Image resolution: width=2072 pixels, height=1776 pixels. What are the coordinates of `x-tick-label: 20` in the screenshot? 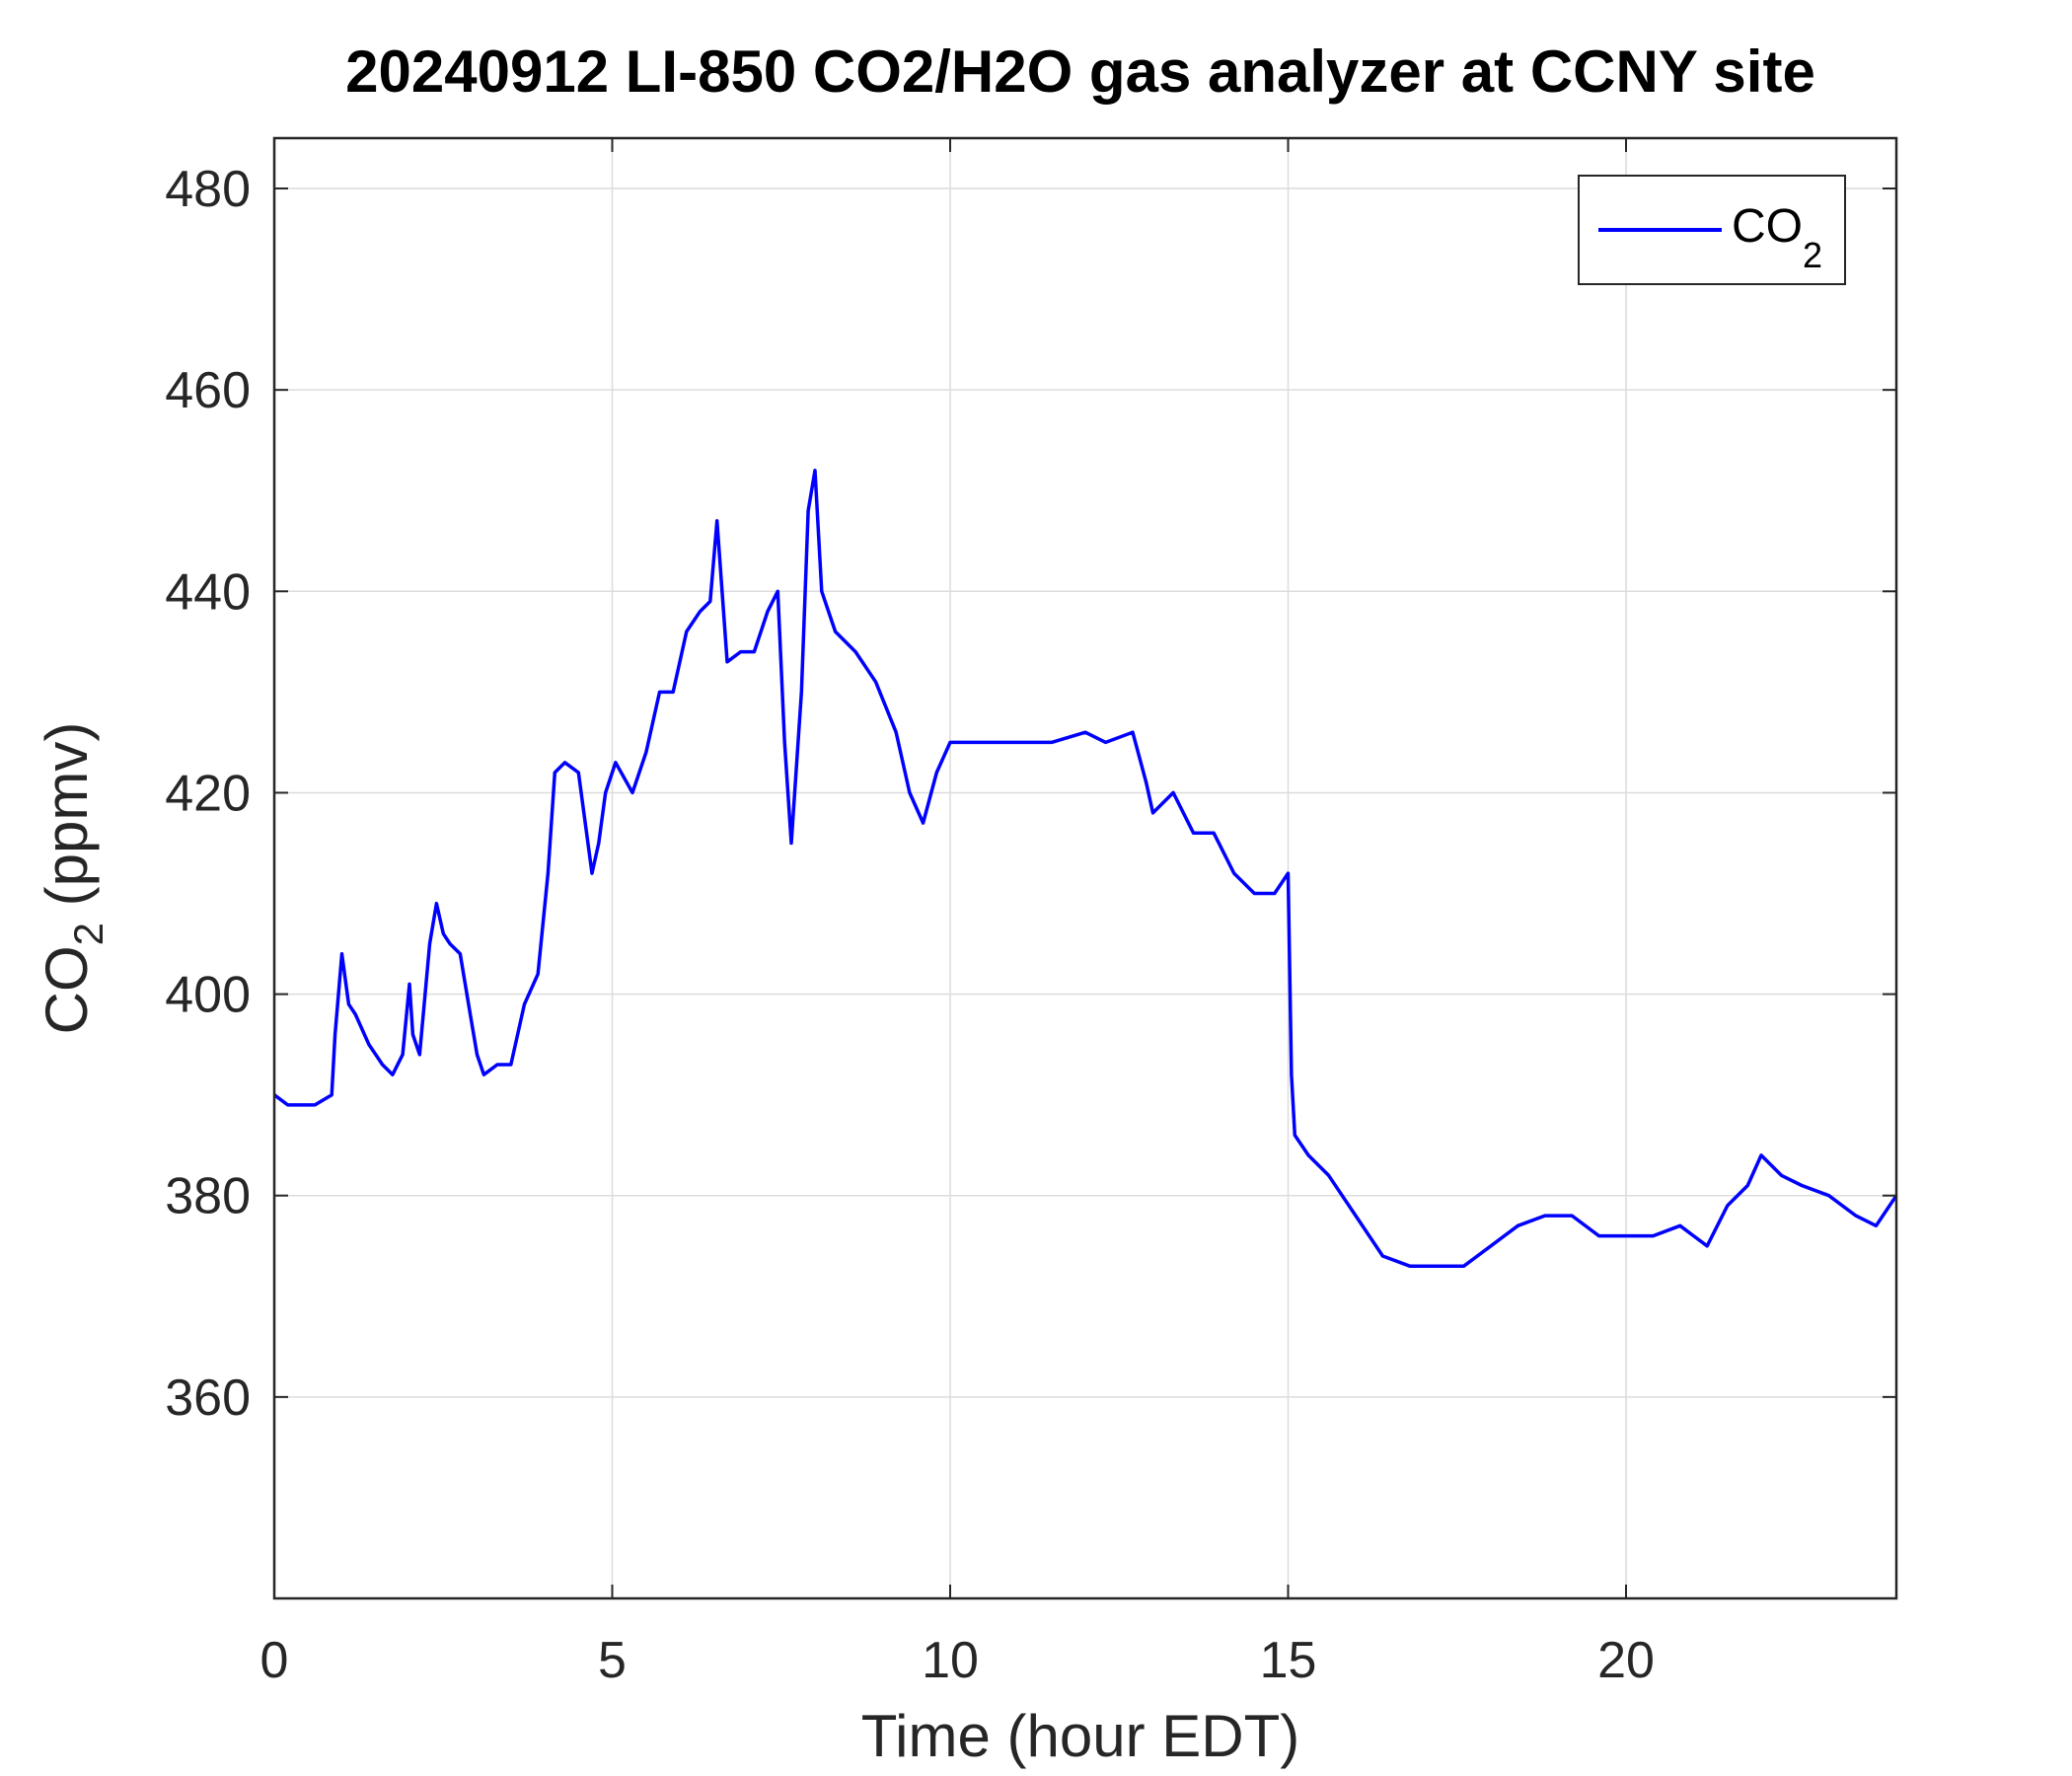 It's located at (1626, 1661).